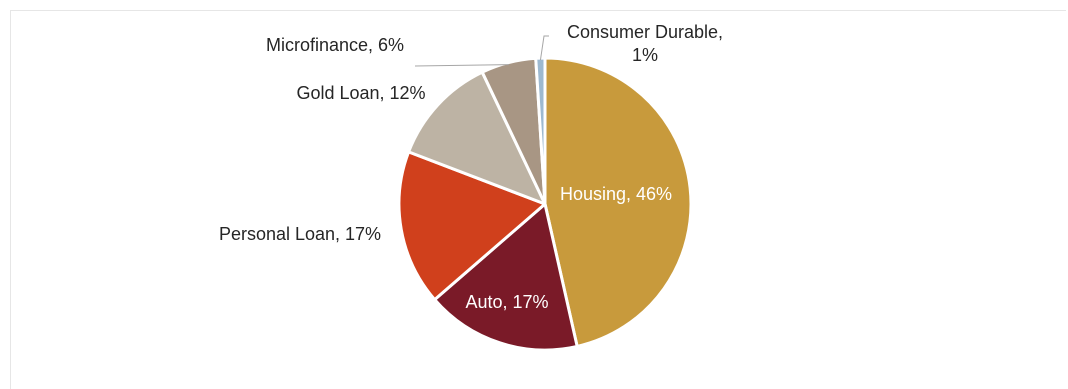 The height and width of the screenshot is (389, 1068). What do you see at coordinates (645, 32) in the screenshot?
I see `data-label-consumer-durable-line1: Consumer Durable,` at bounding box center [645, 32].